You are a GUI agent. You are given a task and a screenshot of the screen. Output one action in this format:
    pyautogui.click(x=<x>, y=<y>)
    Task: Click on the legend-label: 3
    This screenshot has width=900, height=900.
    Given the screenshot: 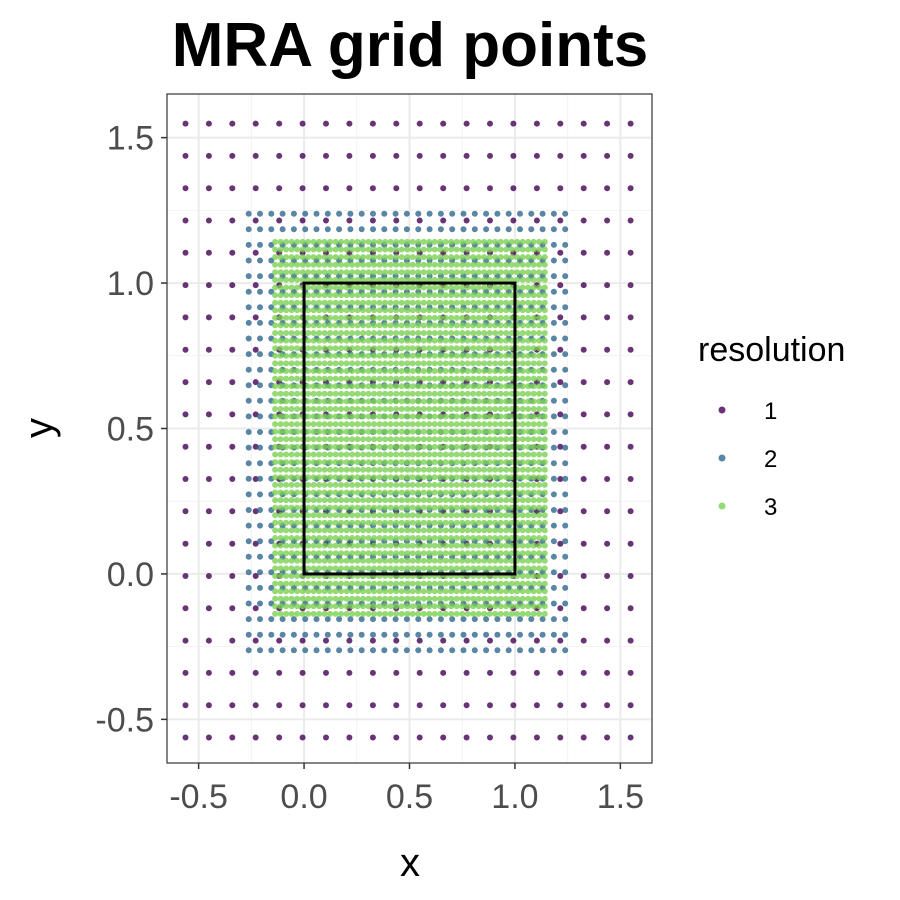 What is the action you would take?
    pyautogui.click(x=770, y=507)
    